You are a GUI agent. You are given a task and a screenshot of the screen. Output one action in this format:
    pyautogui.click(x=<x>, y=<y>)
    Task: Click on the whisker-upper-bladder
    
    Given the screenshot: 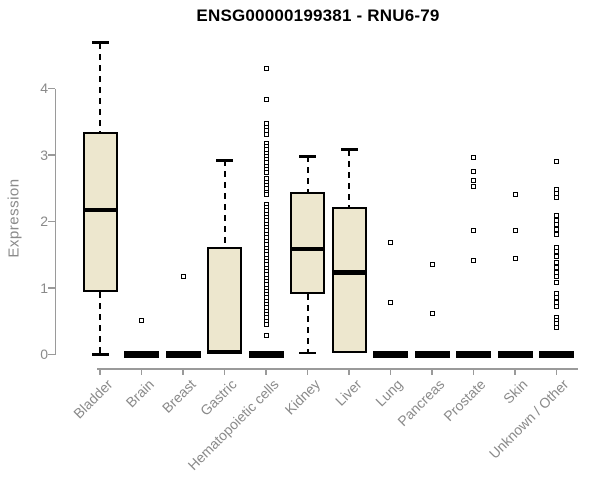 What is the action you would take?
    pyautogui.click(x=100, y=87)
    